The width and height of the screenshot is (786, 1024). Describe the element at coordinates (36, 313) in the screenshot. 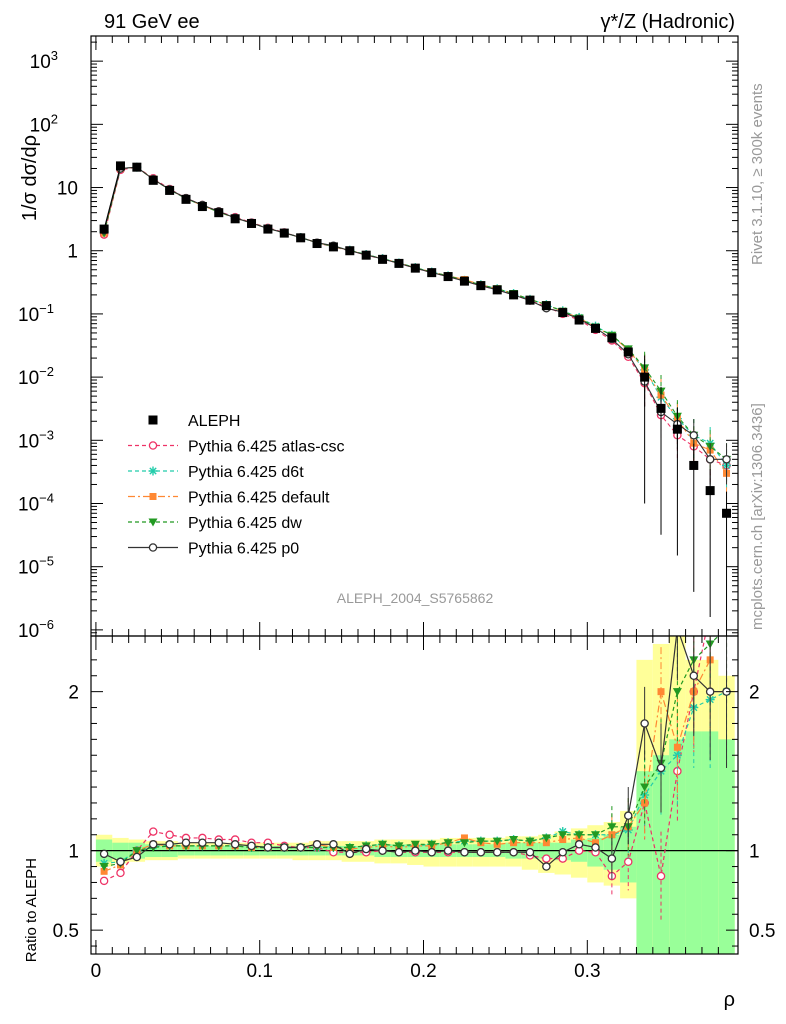

I see `y-tick-label: 10⁻¹` at that location.